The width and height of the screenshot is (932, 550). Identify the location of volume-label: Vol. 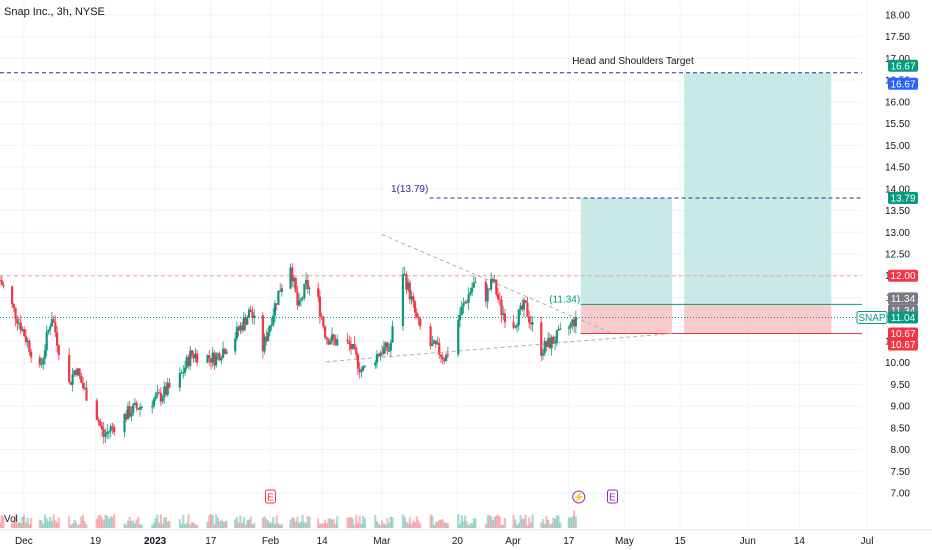
(11, 519).